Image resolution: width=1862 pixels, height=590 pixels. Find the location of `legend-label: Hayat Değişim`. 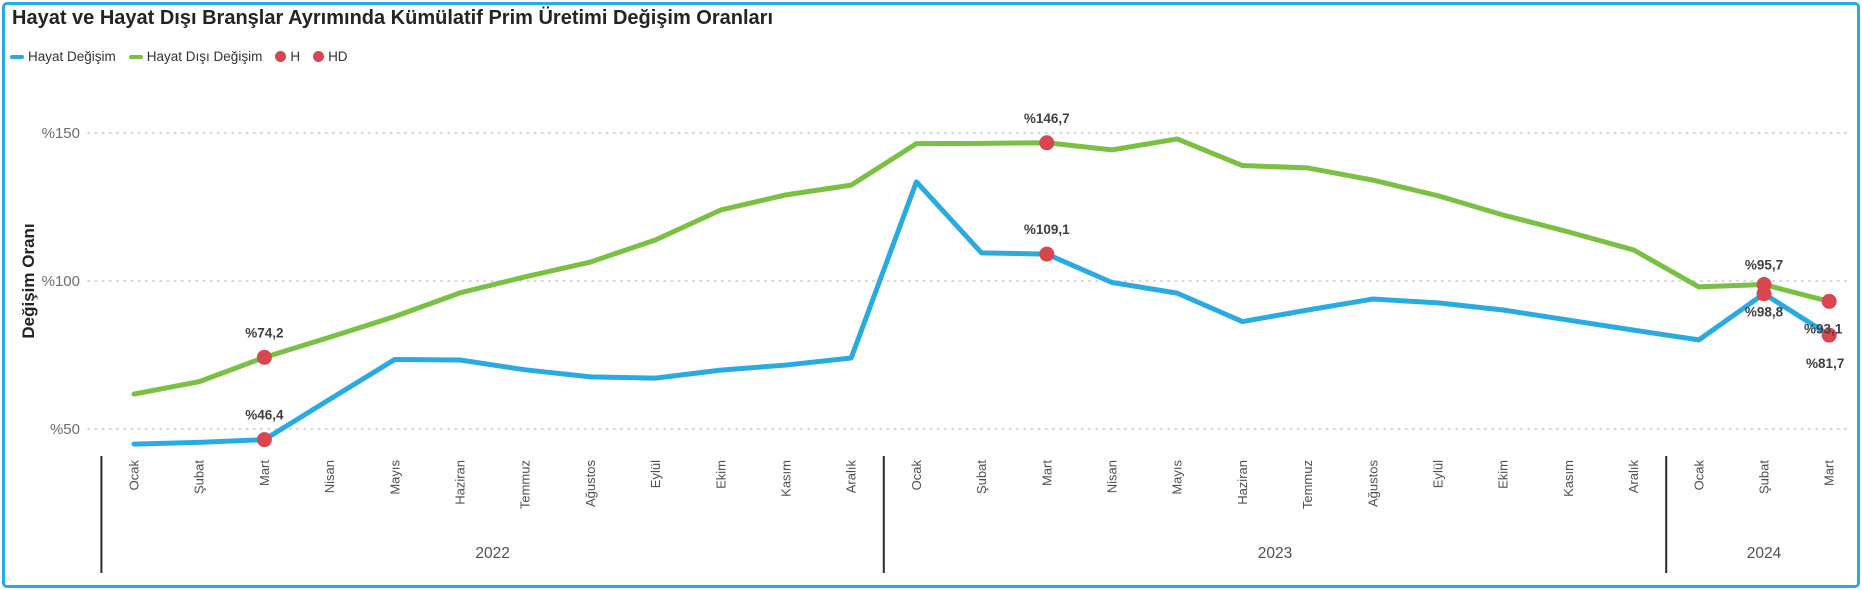

legend-label: Hayat Değişim is located at coordinates (72, 56).